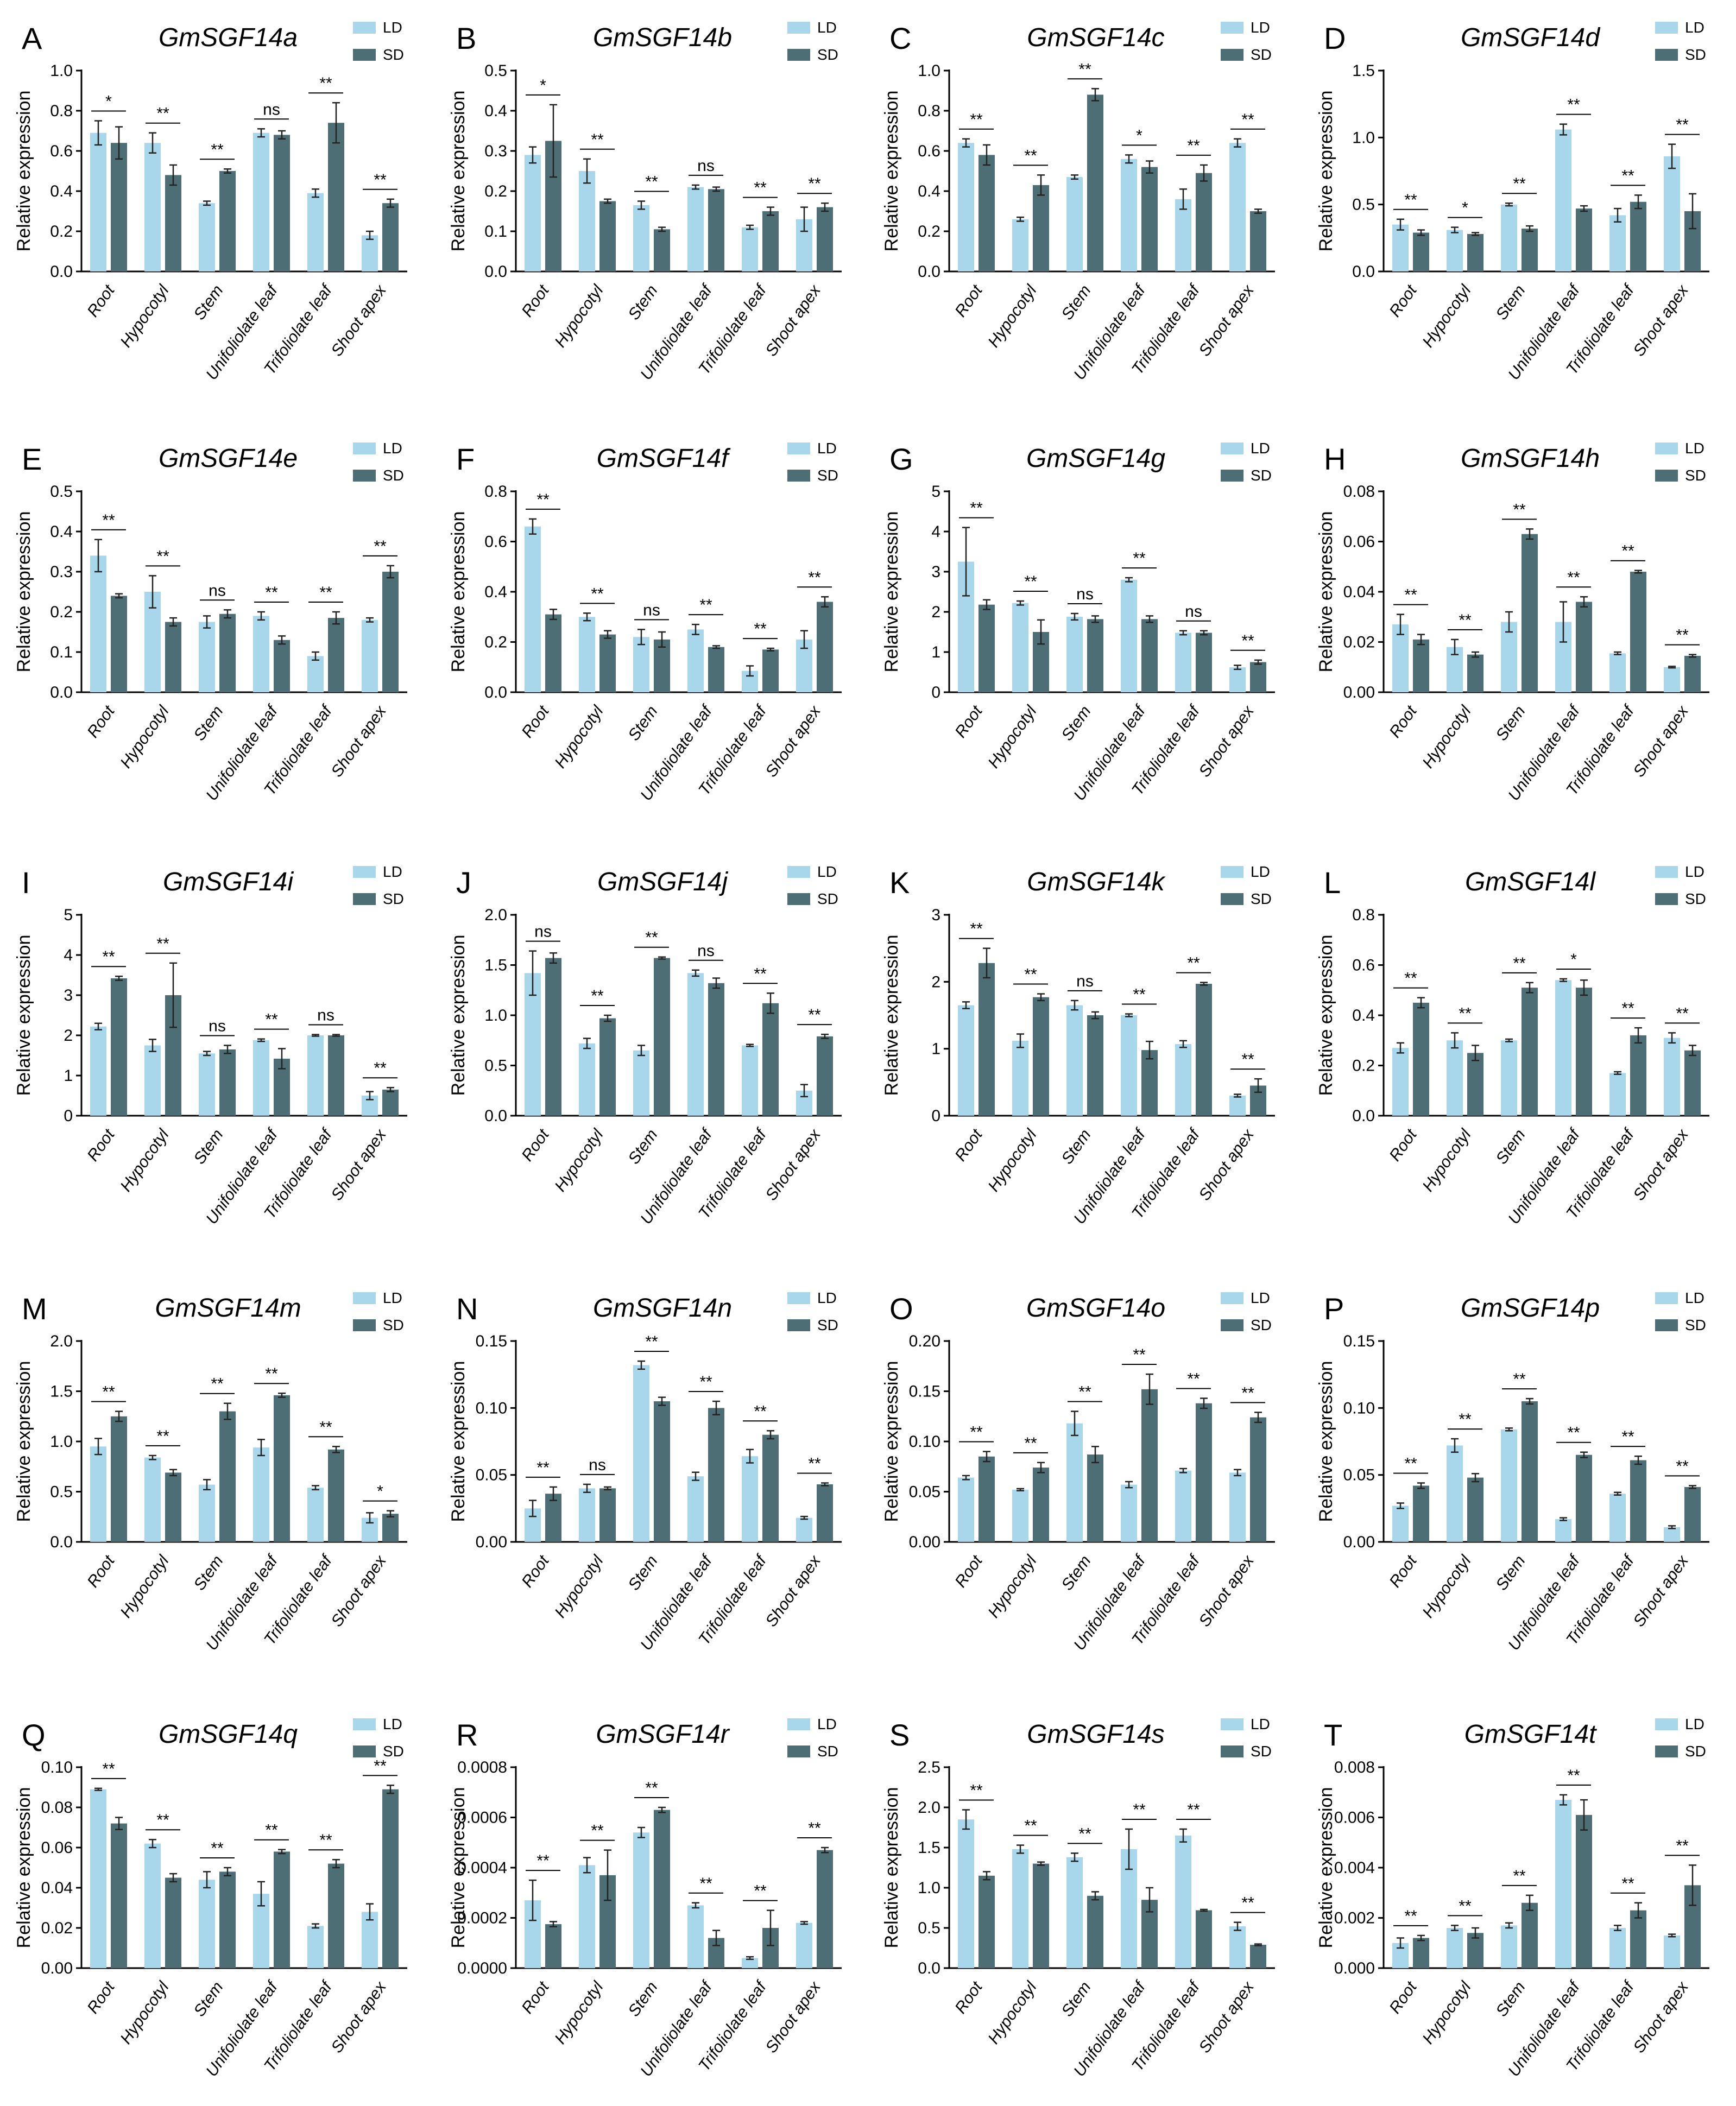 Image resolution: width=1736 pixels, height=2106 pixels. I want to click on panel-letter: F, so click(465, 459).